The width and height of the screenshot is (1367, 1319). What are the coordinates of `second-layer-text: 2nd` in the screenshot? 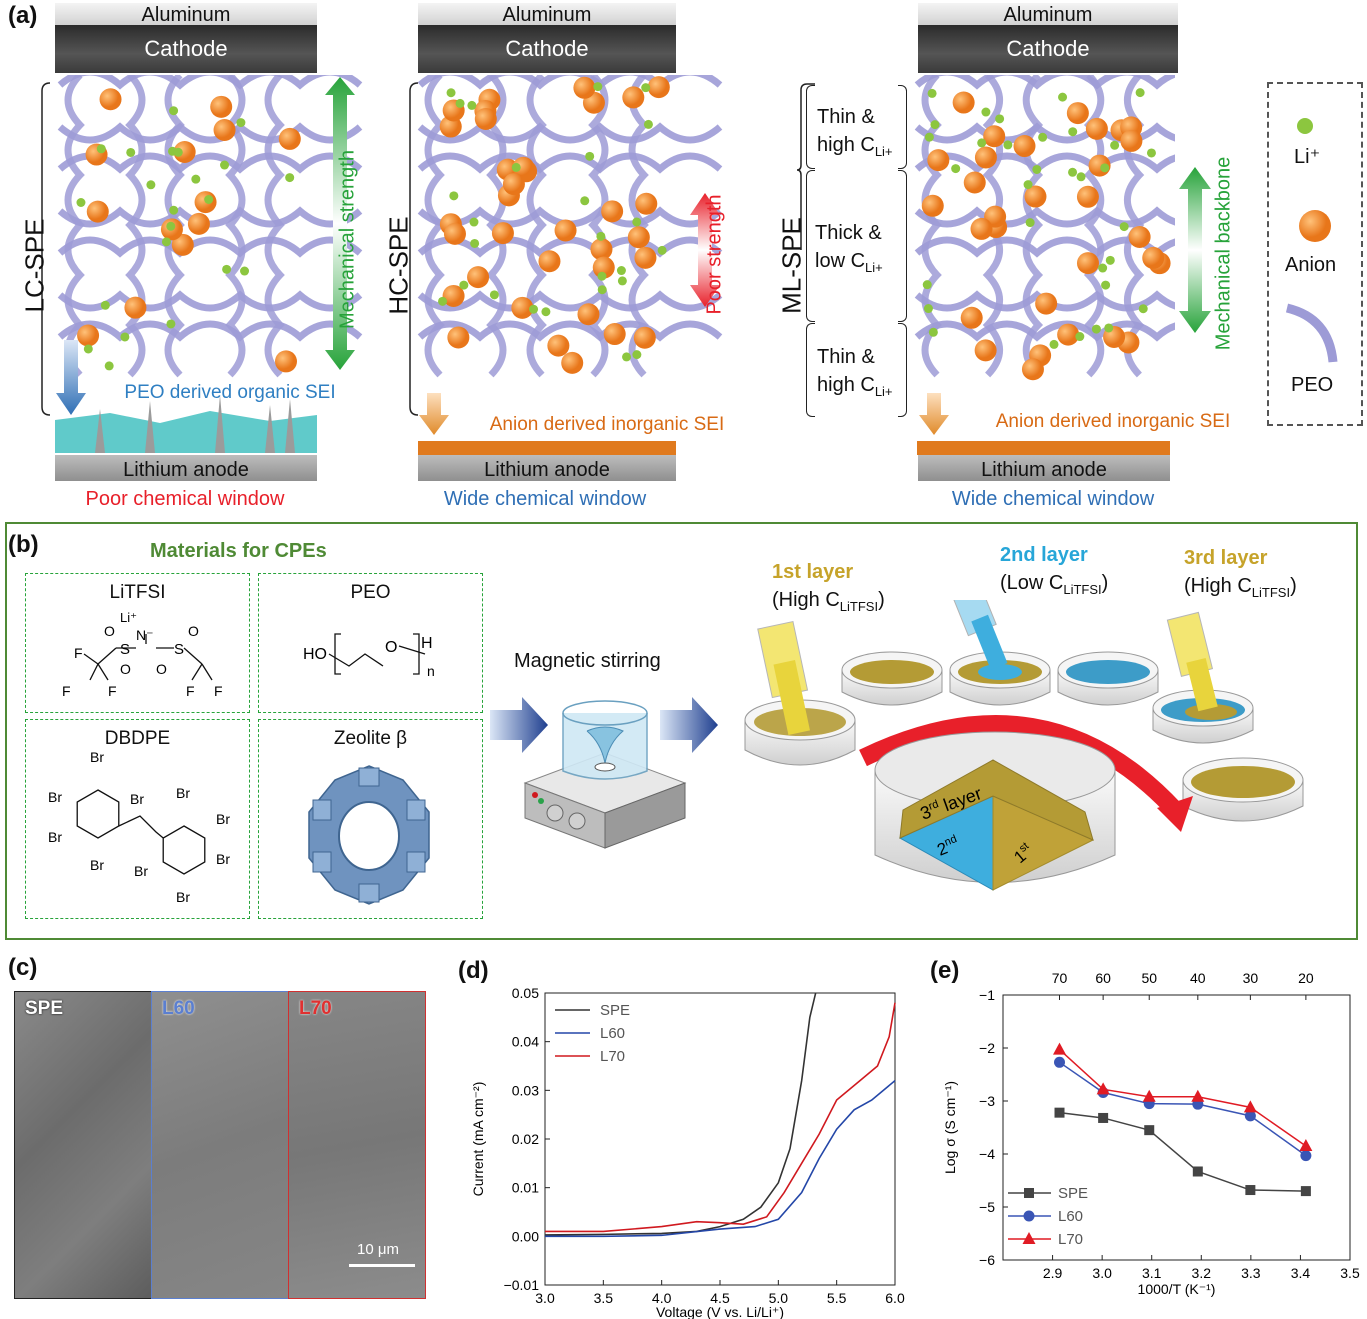 It's located at (948, 846).